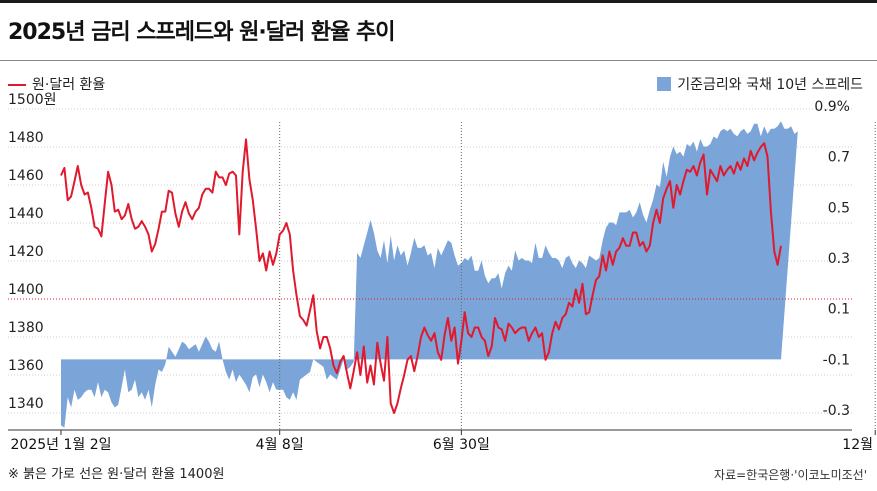 The height and width of the screenshot is (491, 877). What do you see at coordinates (839, 310) in the screenshot?
I see `y-right-tick-label-4: 0.1` at bounding box center [839, 310].